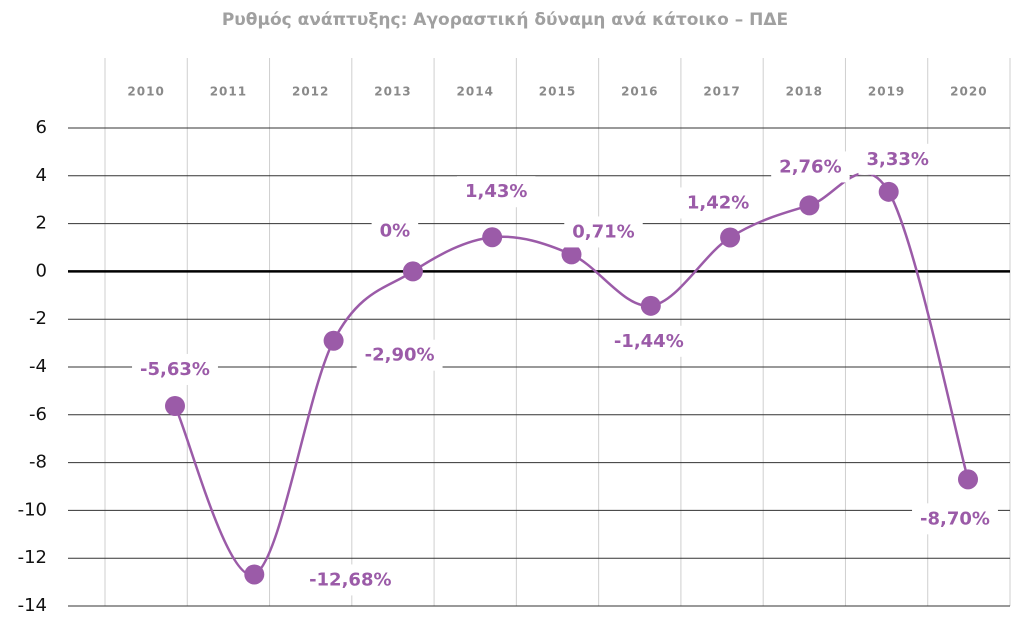 The width and height of the screenshot is (1011, 622). What do you see at coordinates (228, 92) in the screenshot?
I see `x-tick-label: 2011` at bounding box center [228, 92].